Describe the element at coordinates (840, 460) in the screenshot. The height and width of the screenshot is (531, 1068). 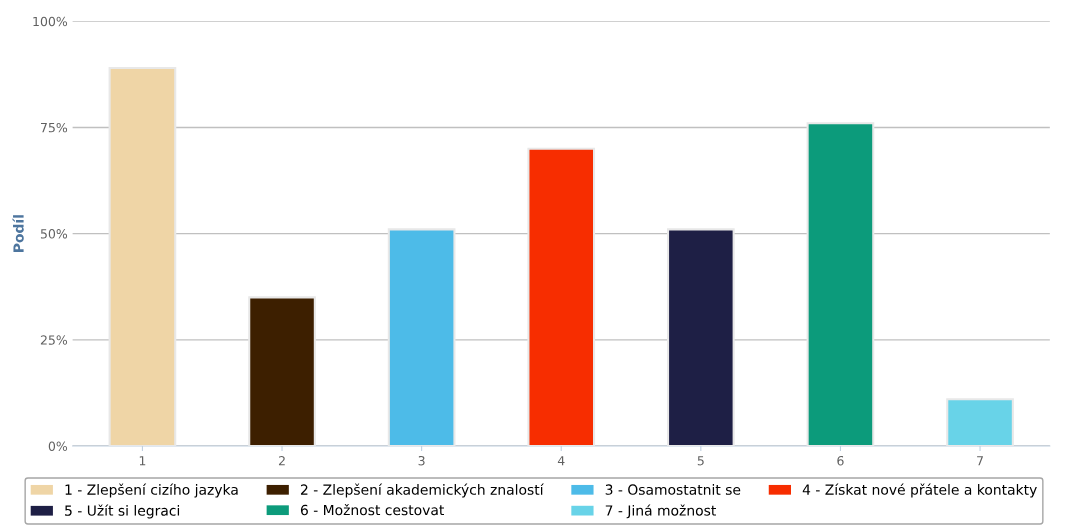
I see `x-tick-label: 6` at that location.